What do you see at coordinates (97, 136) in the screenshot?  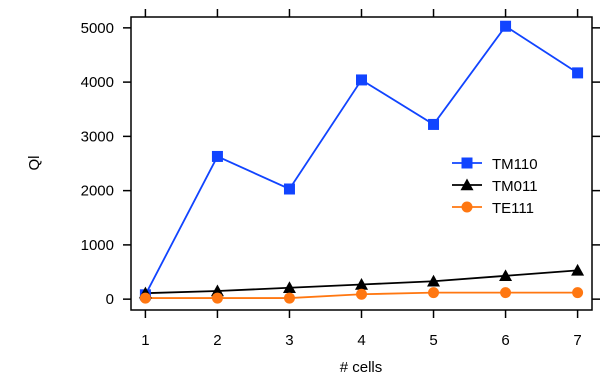 I see `y-tick-label: 3000` at bounding box center [97, 136].